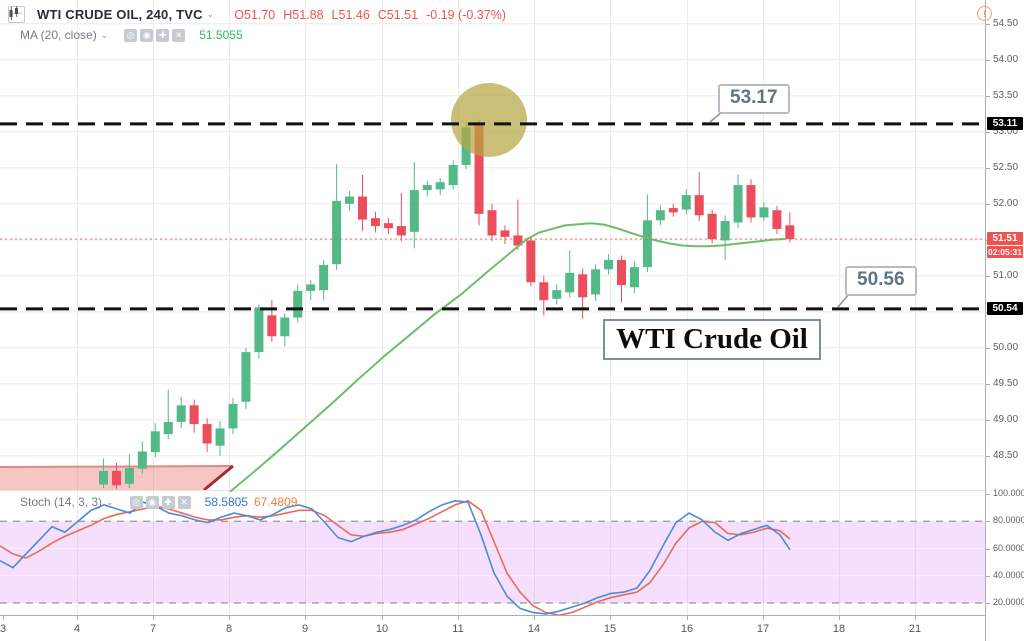 This screenshot has width=1024, height=641. I want to click on stoch-tick-label: 40.0000, so click(1005, 574).